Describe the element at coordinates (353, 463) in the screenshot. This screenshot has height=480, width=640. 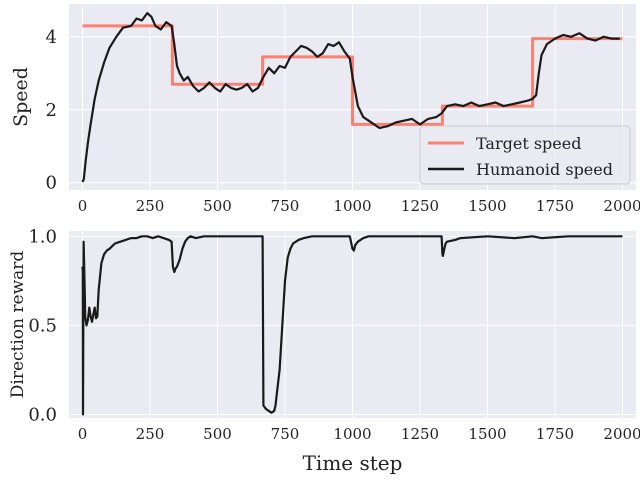
I see `x-axis-label: Time step` at that location.